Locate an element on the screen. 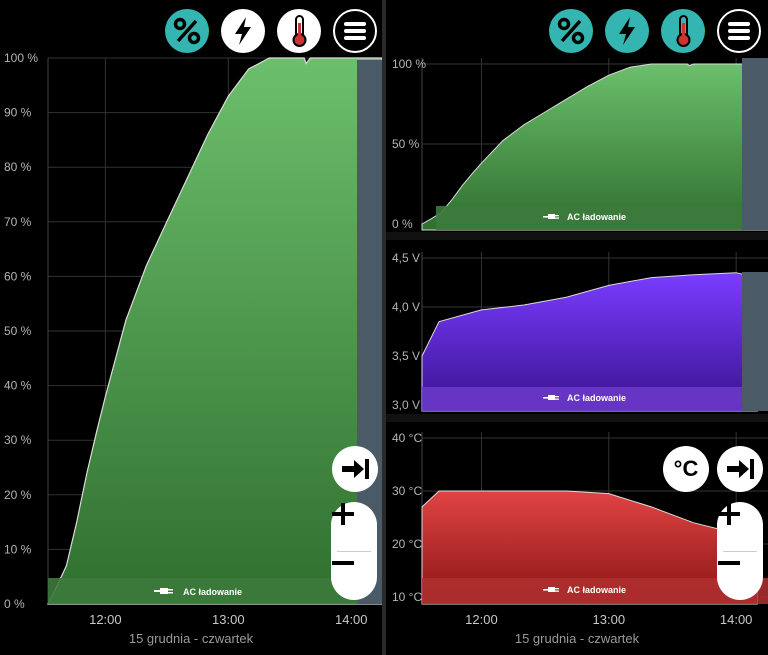 The image size is (768, 655). celsius-label: °C is located at coordinates (686, 468).